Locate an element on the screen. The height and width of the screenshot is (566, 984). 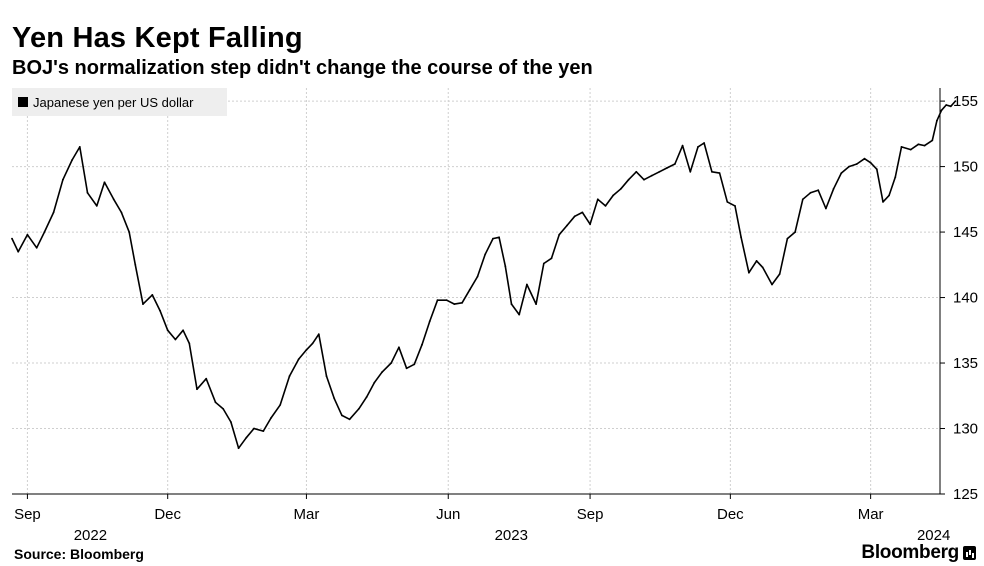
x-year-label: 2024 is located at coordinates (933, 535).